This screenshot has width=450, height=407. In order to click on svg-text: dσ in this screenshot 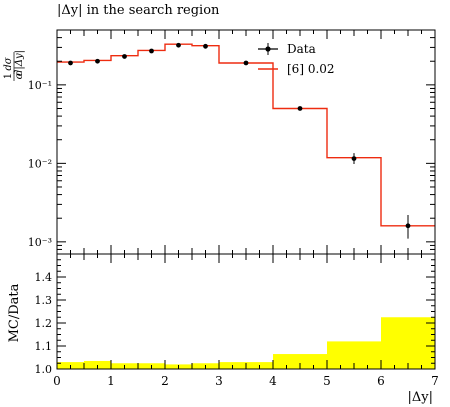, I will do `click(8, 63)`.